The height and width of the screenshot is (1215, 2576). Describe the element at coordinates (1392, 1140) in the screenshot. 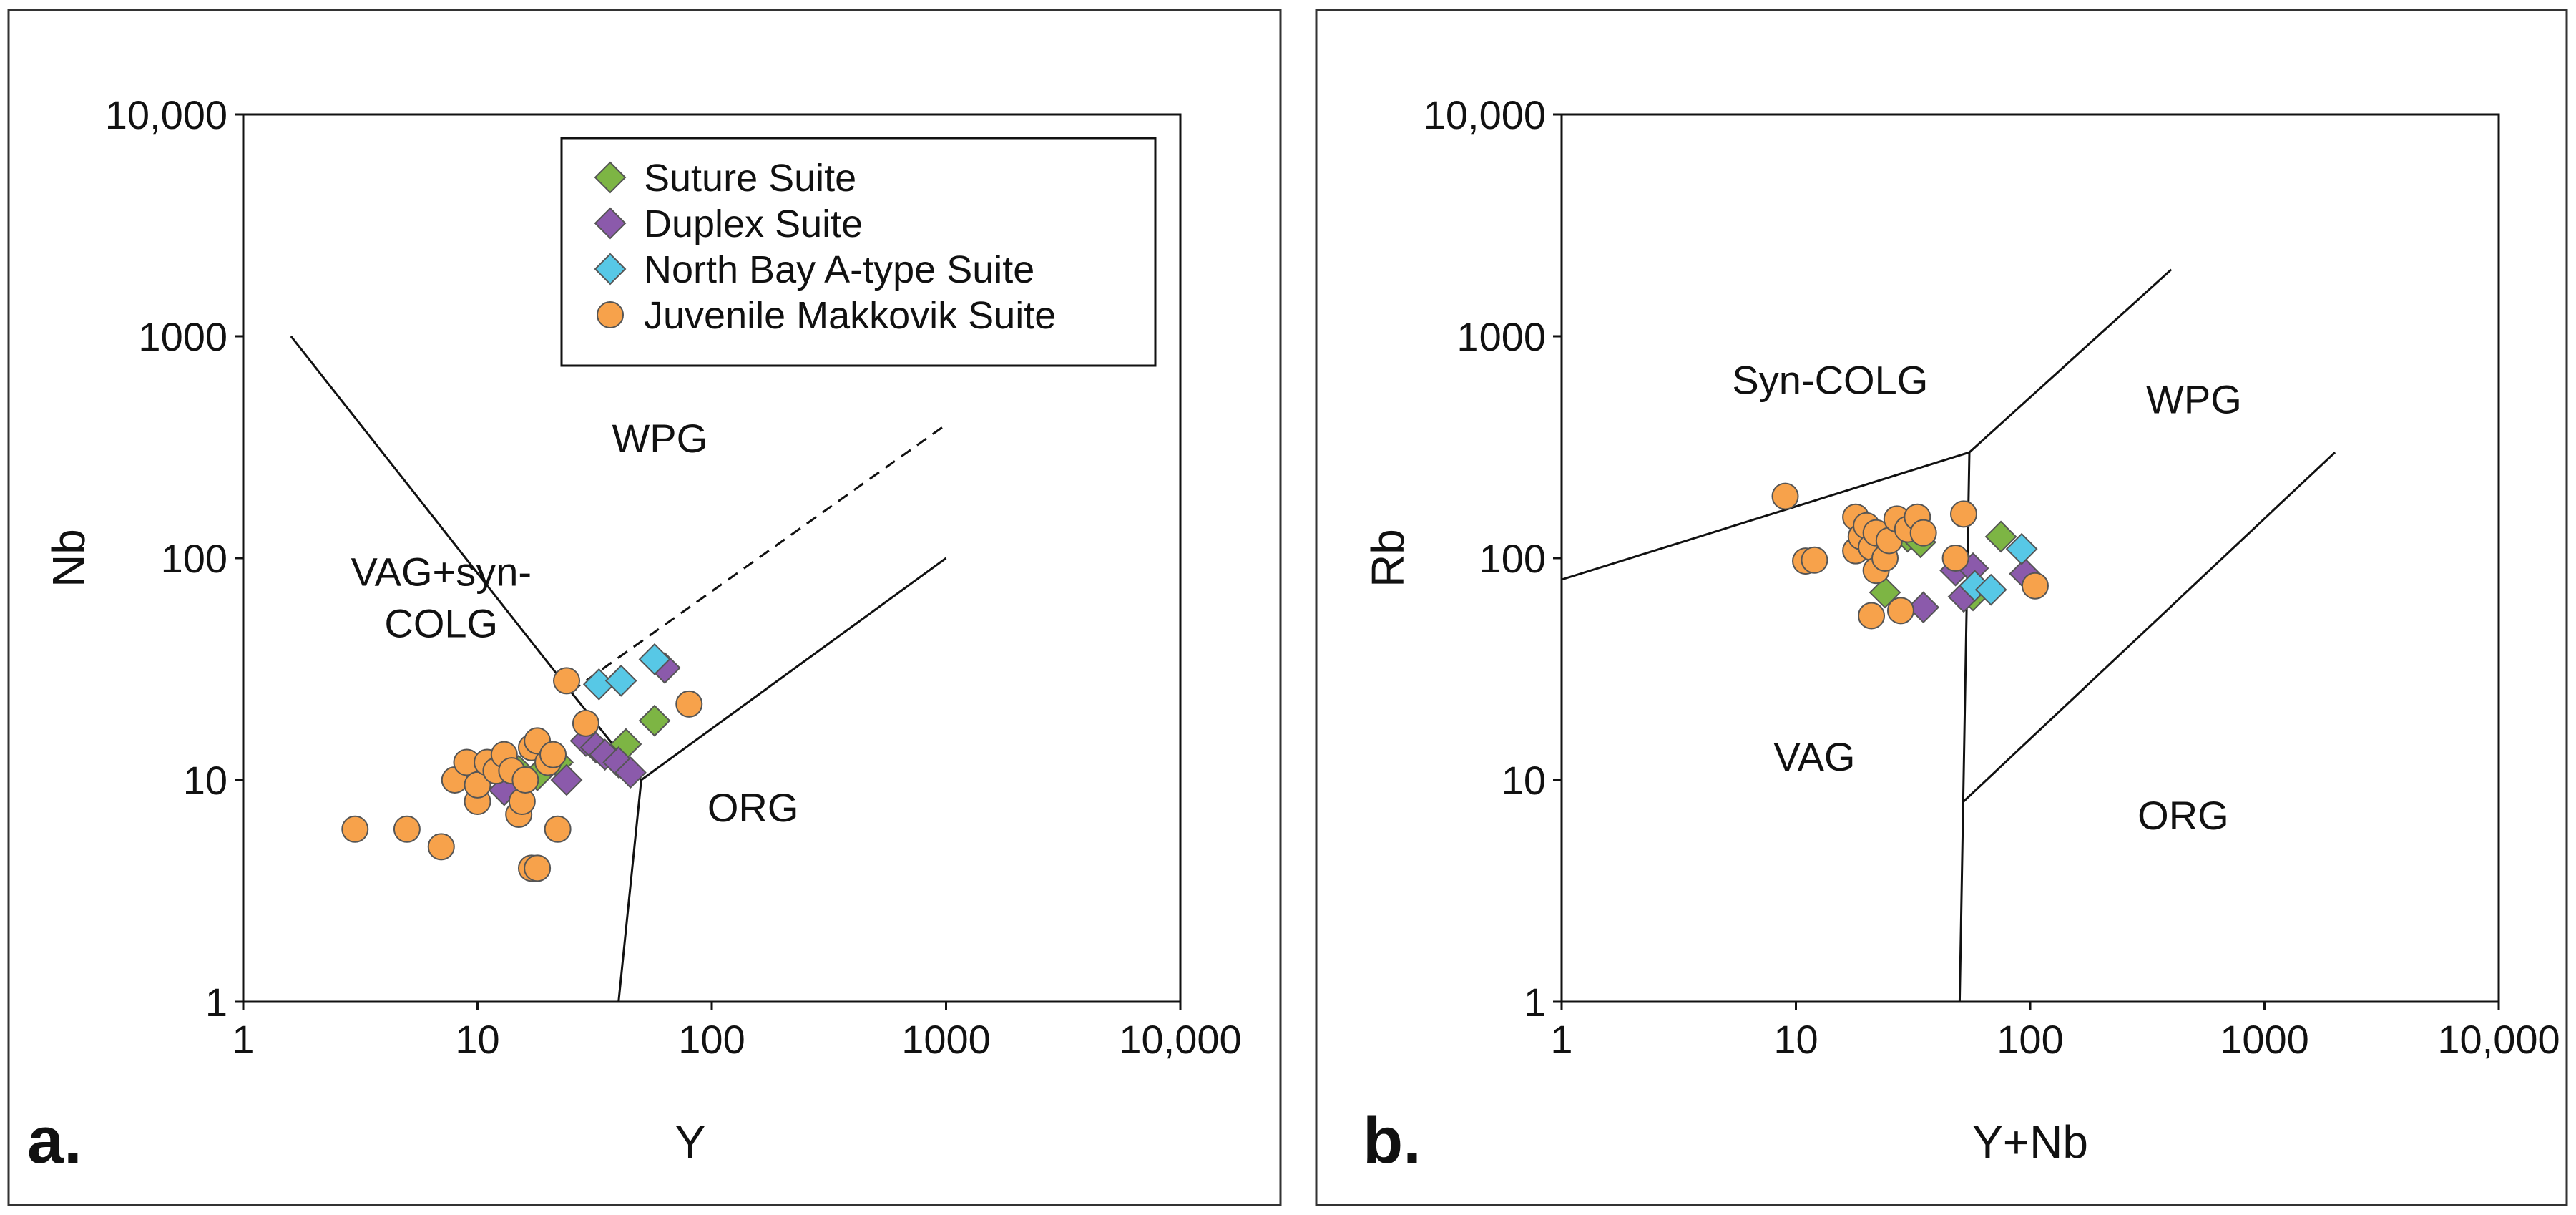

I see `panel-b-label: b.` at that location.